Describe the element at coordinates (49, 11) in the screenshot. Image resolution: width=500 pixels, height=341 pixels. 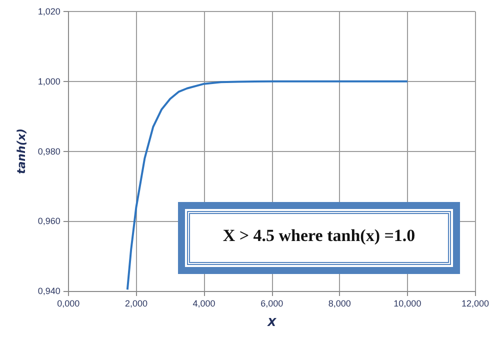
I see `y-tick-label: 1,020` at that location.